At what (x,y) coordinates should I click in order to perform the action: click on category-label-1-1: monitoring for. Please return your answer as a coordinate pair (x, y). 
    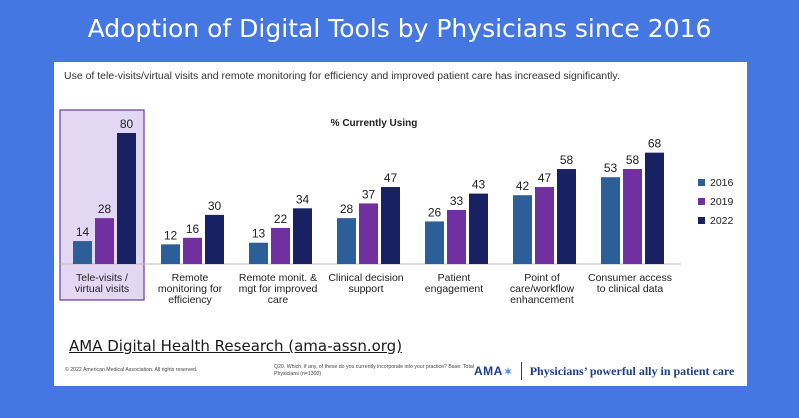
    Looking at the image, I should click on (190, 289).